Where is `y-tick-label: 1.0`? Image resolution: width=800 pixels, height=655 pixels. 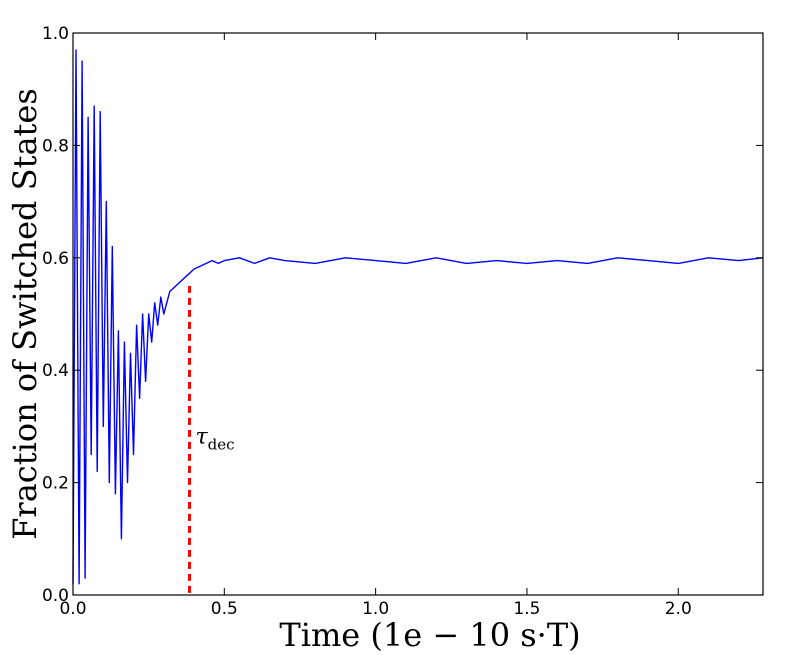
y-tick-label: 1.0 is located at coordinates (55, 34).